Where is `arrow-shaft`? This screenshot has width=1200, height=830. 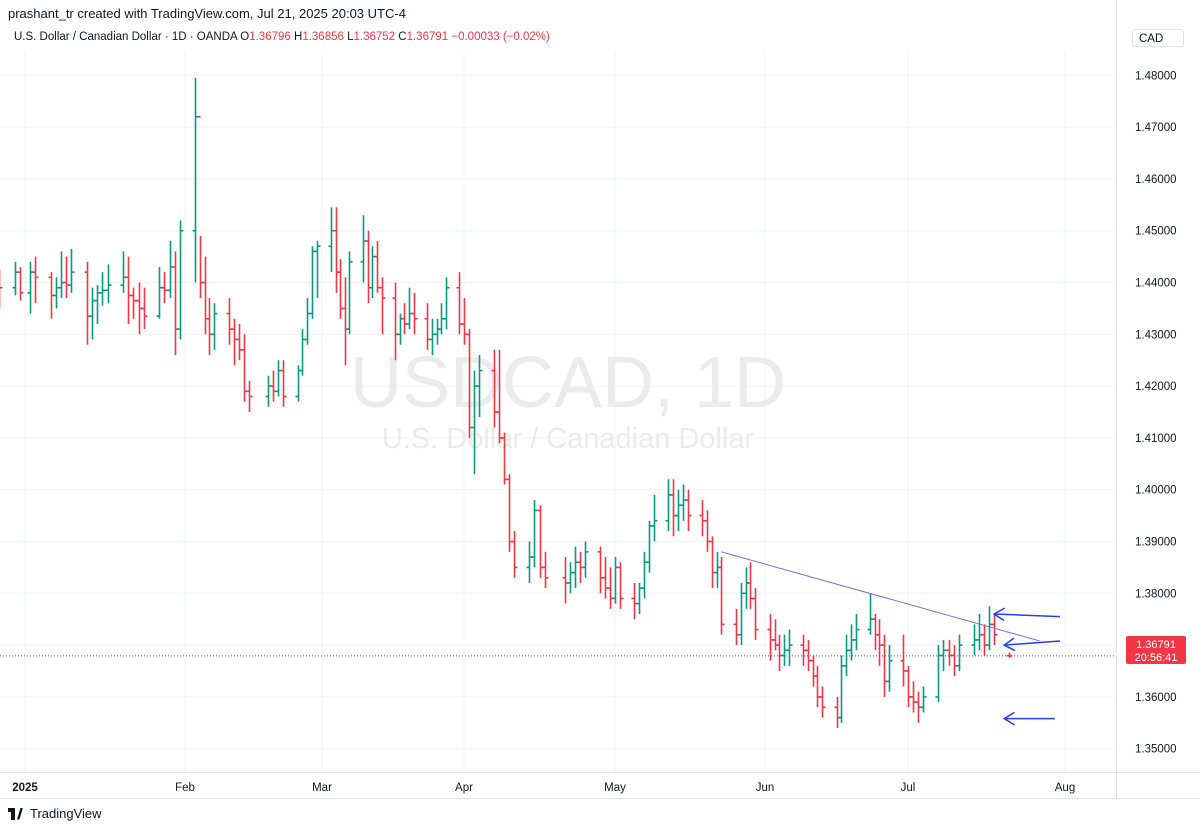 arrow-shaft is located at coordinates (1027, 615).